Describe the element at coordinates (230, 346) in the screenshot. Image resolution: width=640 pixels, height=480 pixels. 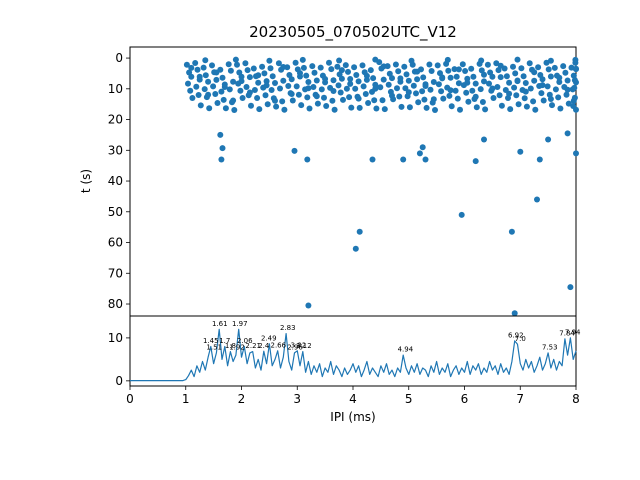
I see `peak-annotation: 1.8` at that location.